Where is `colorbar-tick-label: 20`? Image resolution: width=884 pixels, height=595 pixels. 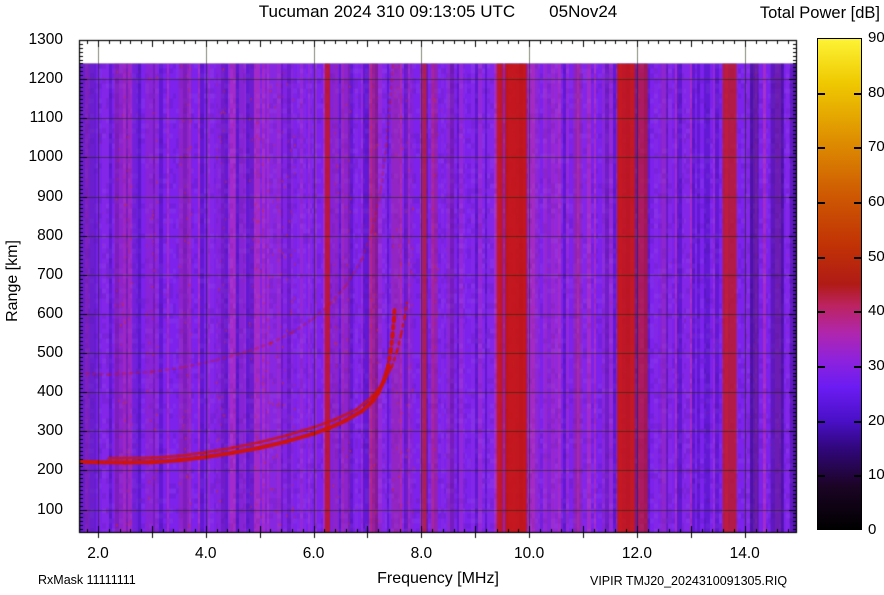 colorbar-tick-label: 20 is located at coordinates (876, 420).